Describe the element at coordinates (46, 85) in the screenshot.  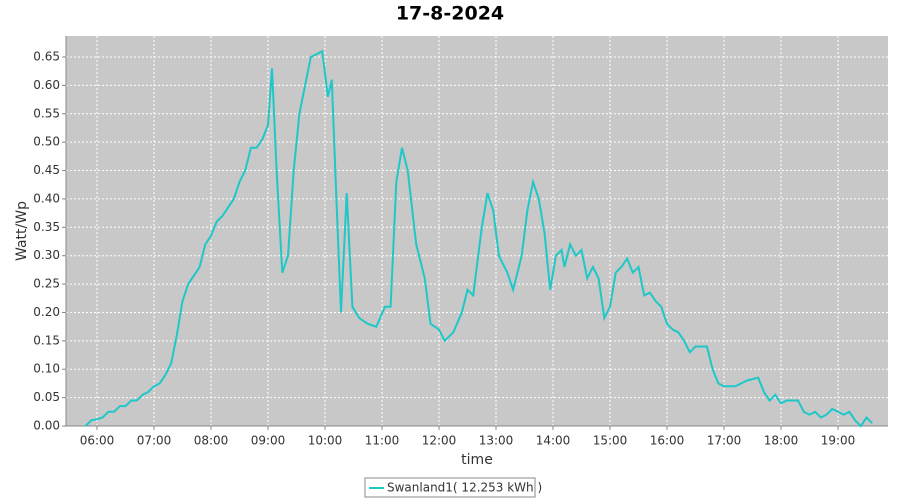
I see `y-tick-label: 0.60` at that location.